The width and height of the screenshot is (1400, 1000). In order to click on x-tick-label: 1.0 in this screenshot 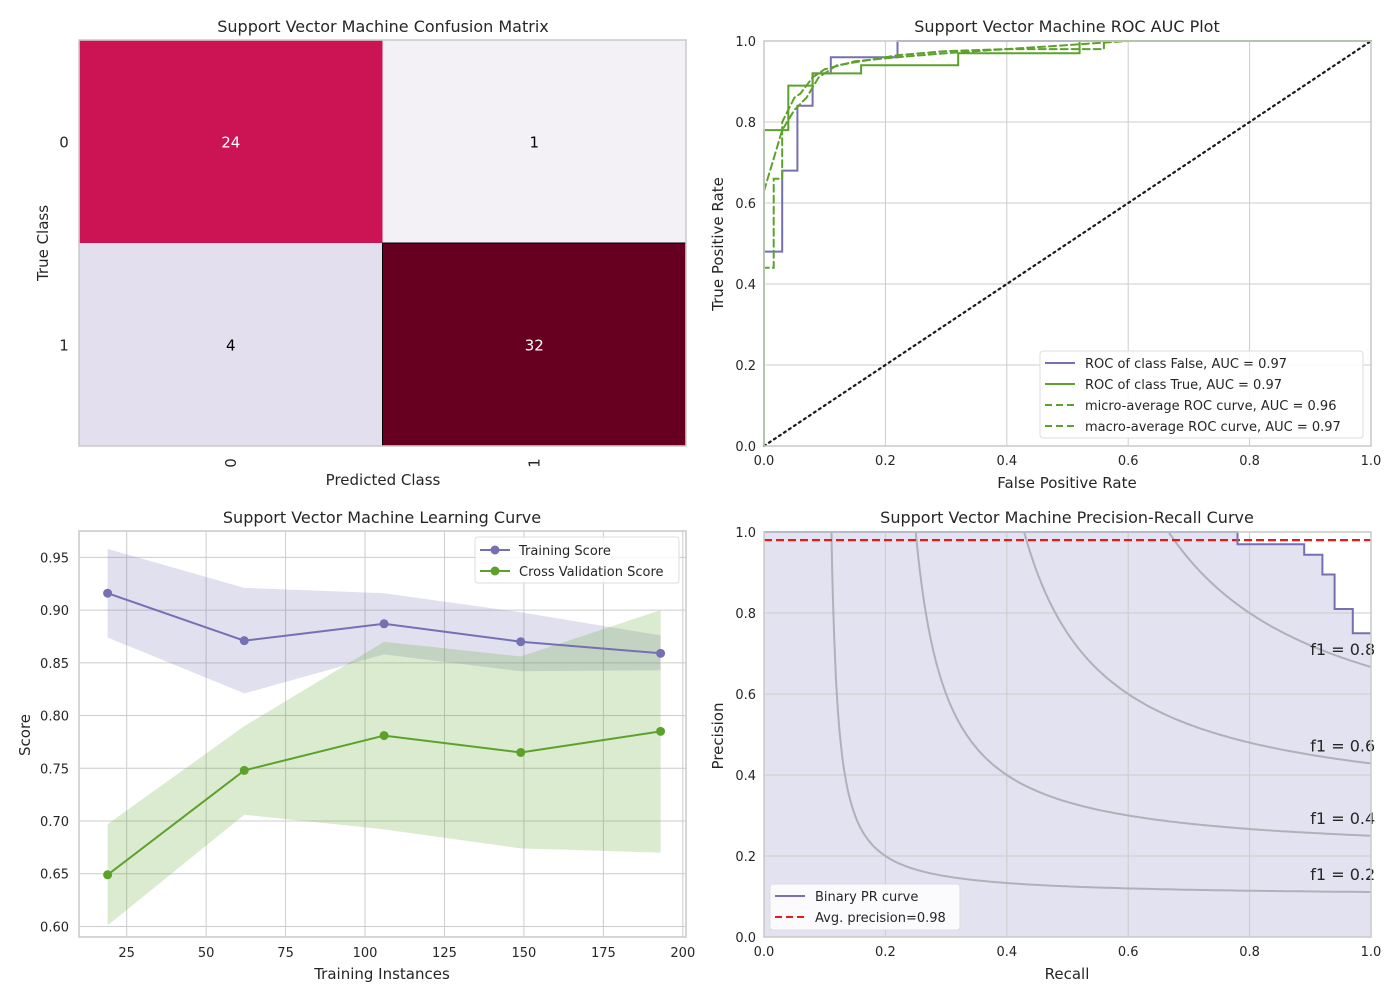, I will do `click(1371, 461)`.